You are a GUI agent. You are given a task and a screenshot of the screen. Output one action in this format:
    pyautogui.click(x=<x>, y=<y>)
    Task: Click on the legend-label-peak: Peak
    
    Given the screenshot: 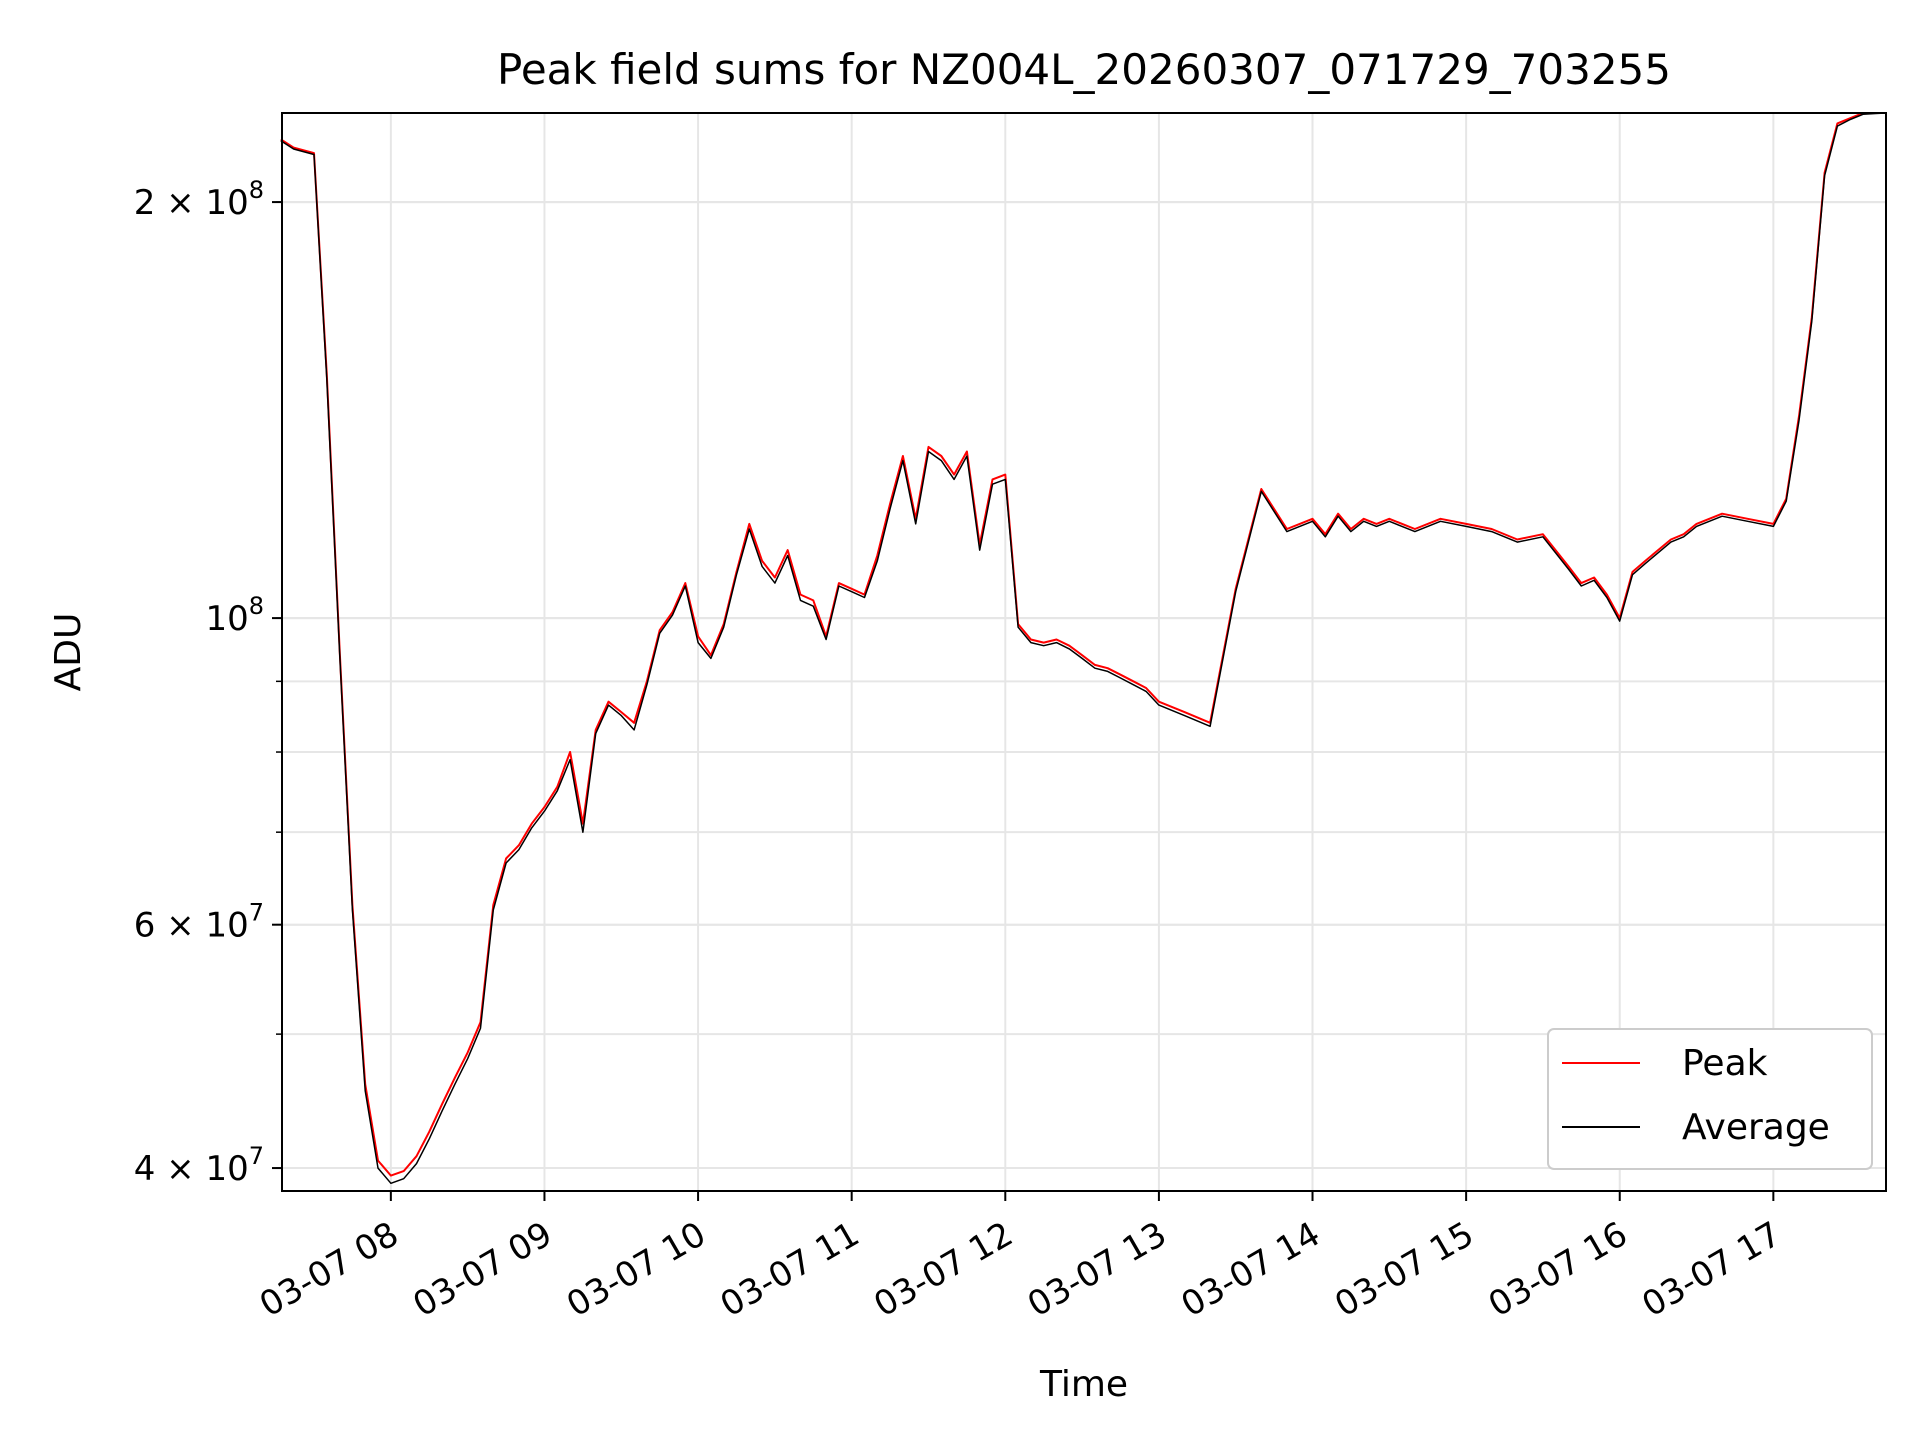 What is the action you would take?
    pyautogui.click(x=1725, y=1063)
    